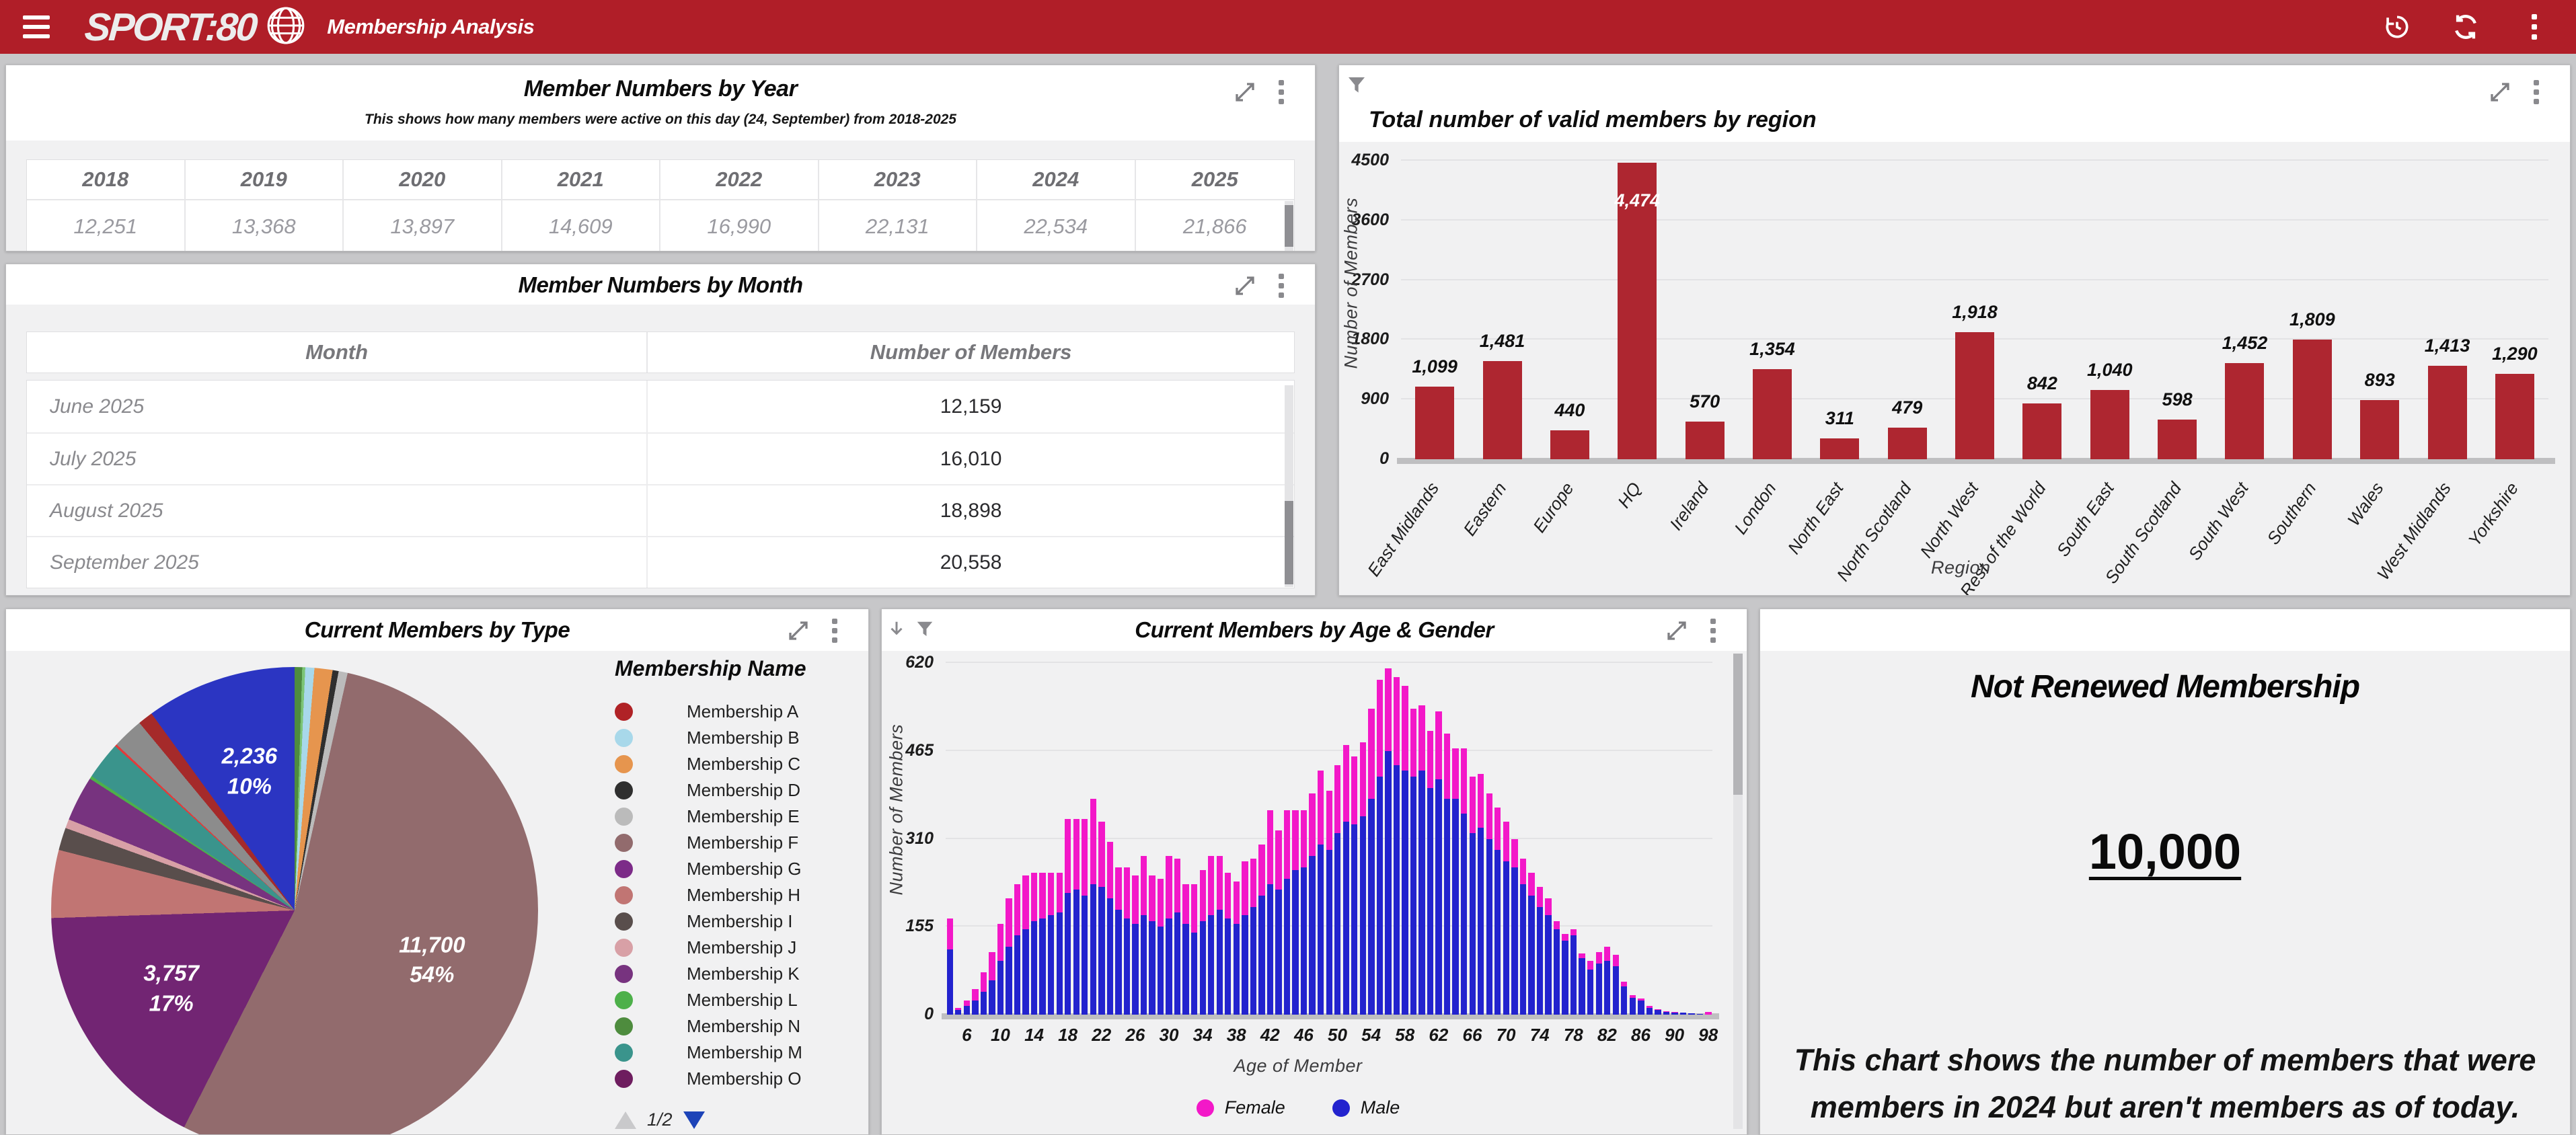 This screenshot has width=2576, height=1135. I want to click on legend-item: Membership A, so click(739, 712).